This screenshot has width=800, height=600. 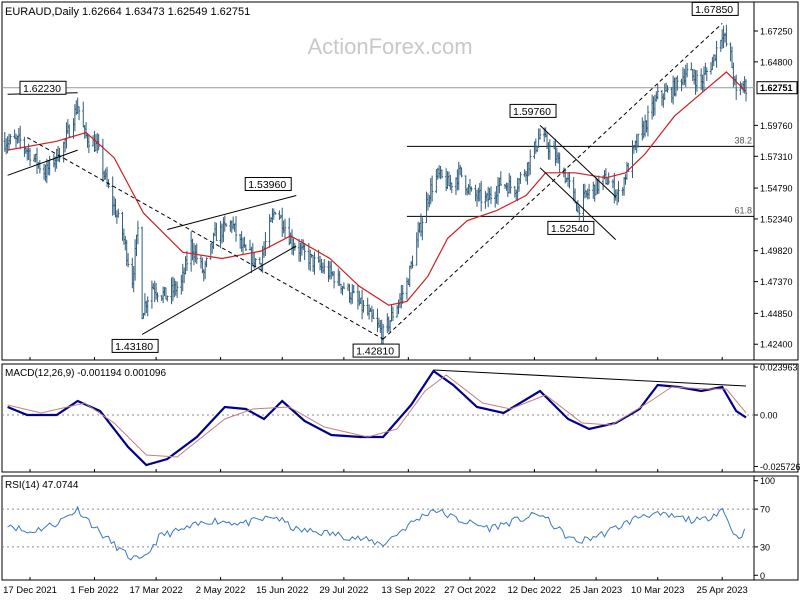 What do you see at coordinates (776, 345) in the screenshot?
I see `price-y-tick-label: 1.42400` at bounding box center [776, 345].